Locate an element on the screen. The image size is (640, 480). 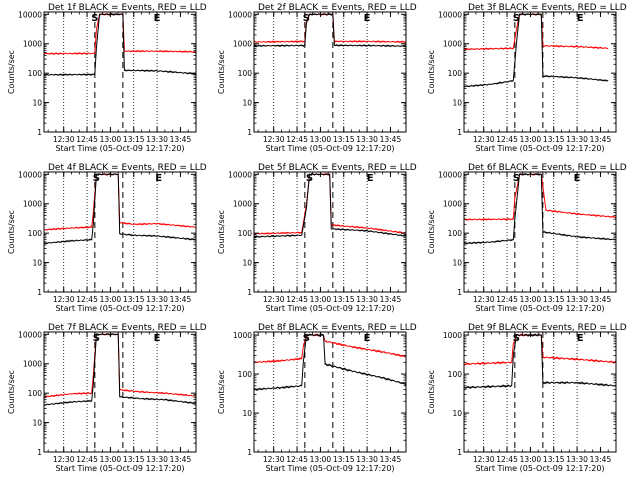
panel-title: Det 8f BLACK = Events, RED = LLD is located at coordinates (337, 328).